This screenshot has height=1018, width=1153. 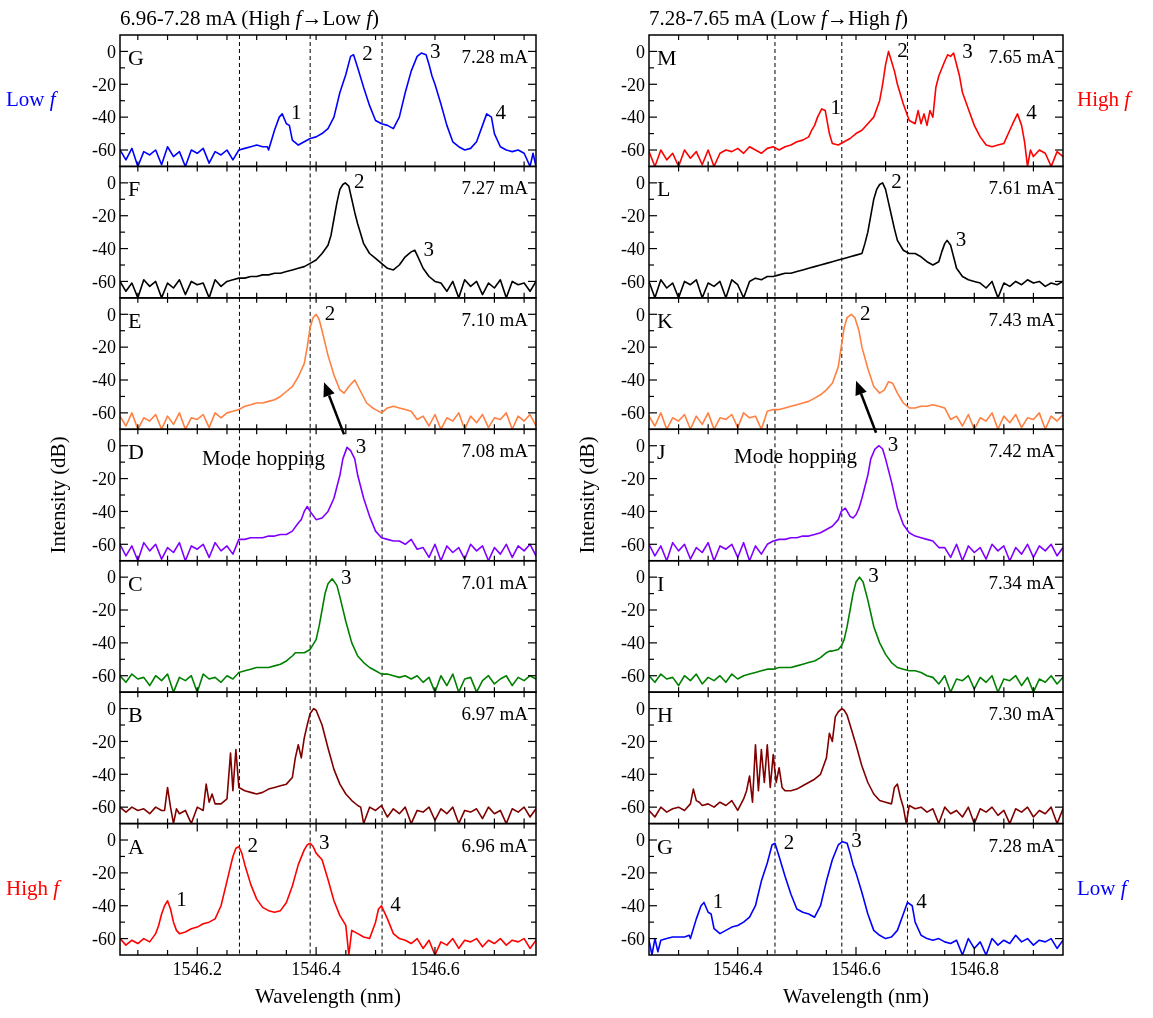 I want to click on x-tick-label: 1546.6, so click(x=435, y=969).